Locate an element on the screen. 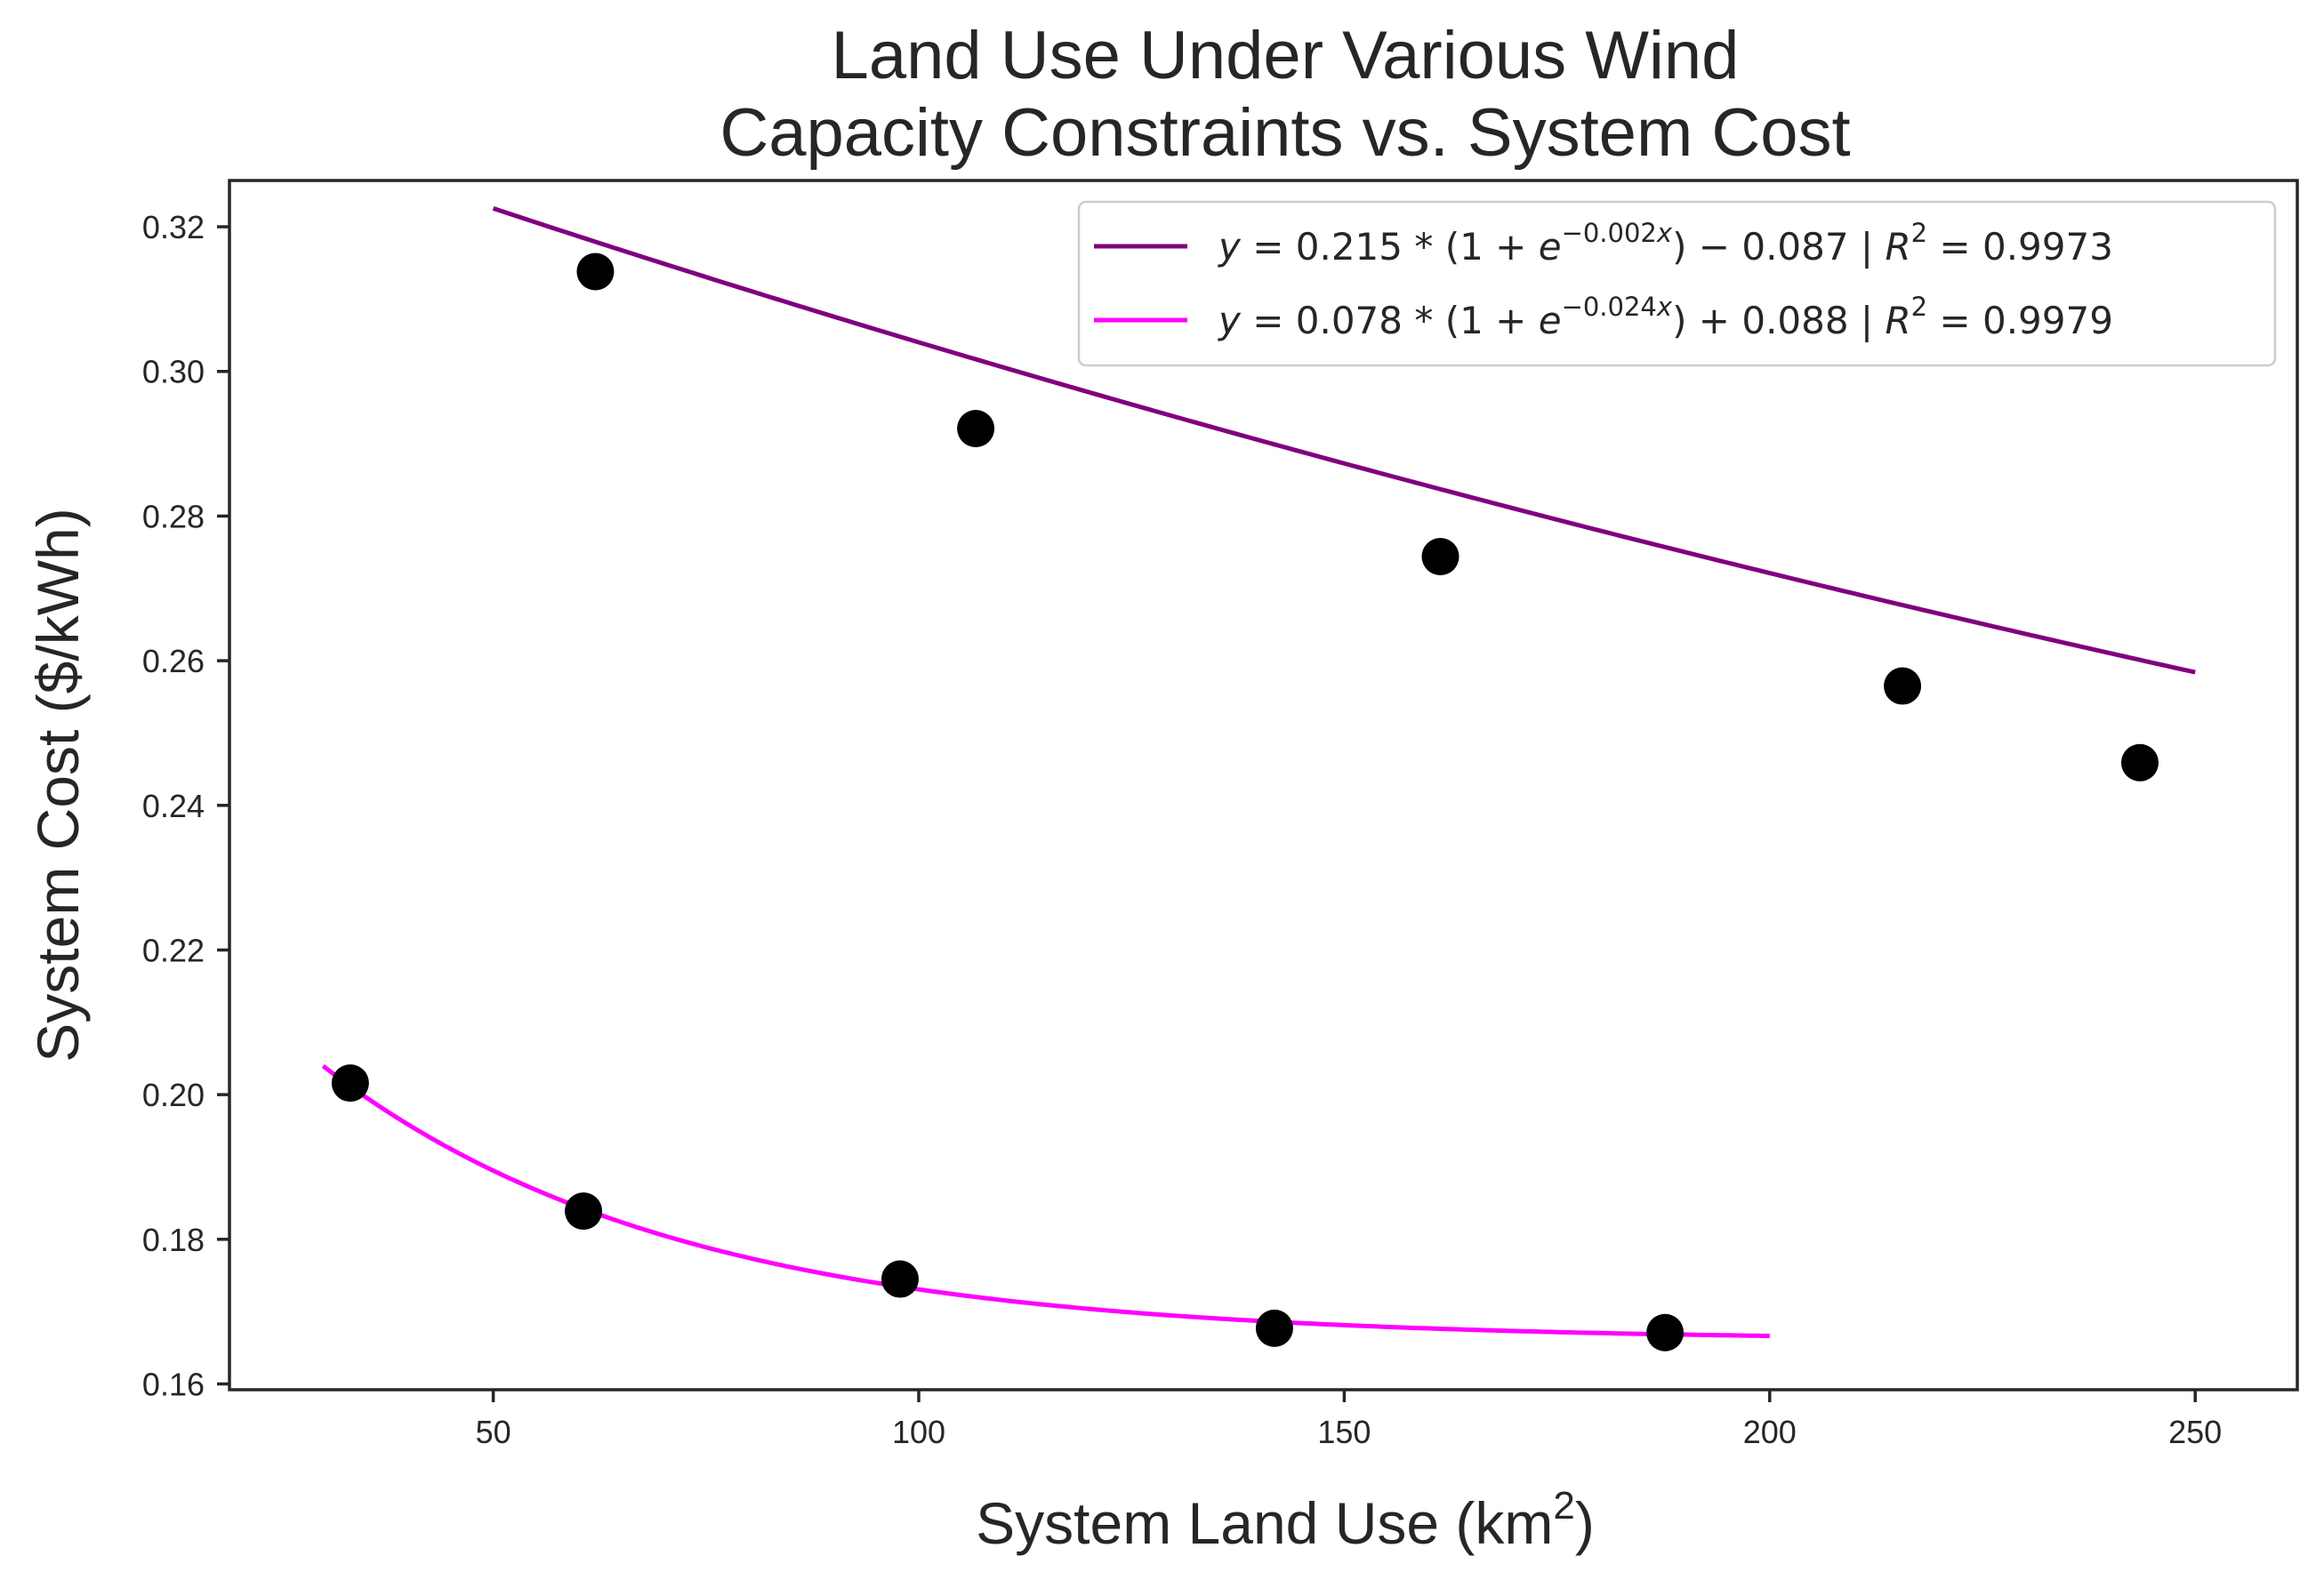  legend-fit-1-coefficient: 0.215 is located at coordinates (1349, 247).